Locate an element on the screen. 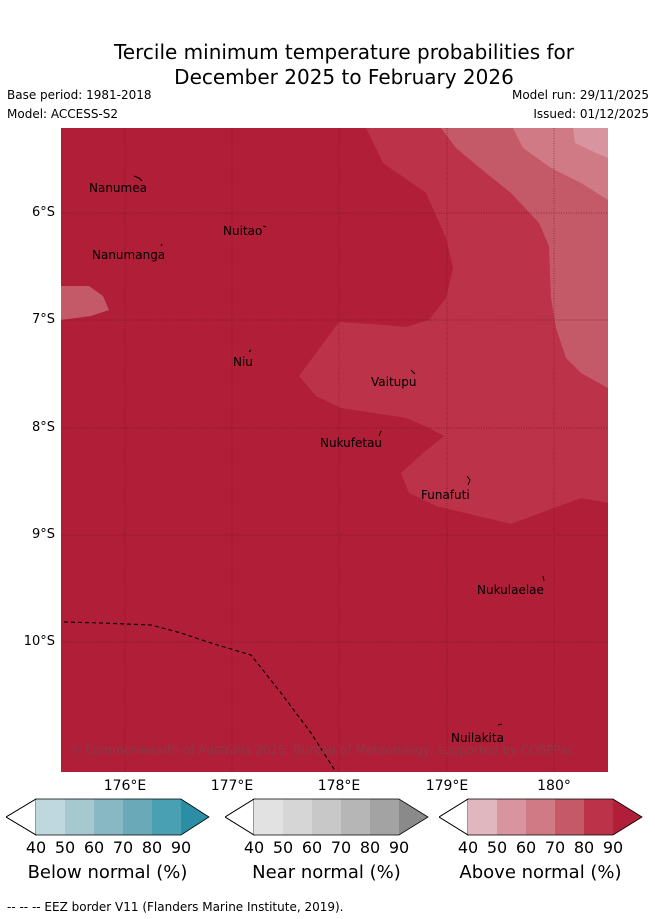  issued-date: Issued: 01/12/2025 is located at coordinates (591, 114).